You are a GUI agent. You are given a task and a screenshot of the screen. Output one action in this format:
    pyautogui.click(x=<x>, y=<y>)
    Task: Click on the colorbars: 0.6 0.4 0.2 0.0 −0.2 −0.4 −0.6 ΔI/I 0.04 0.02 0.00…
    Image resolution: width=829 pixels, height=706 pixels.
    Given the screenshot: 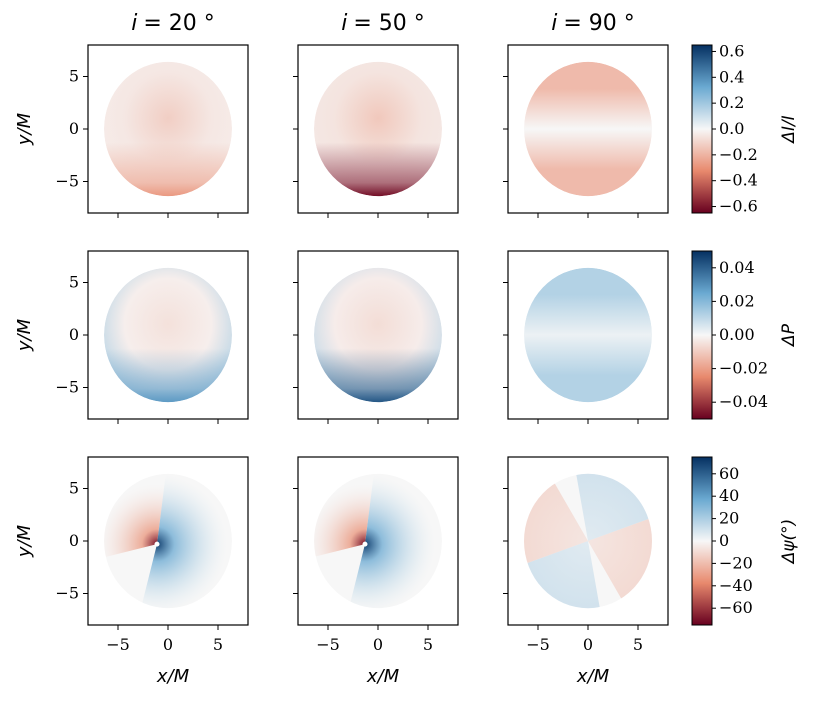 What is the action you would take?
    pyautogui.click(x=745, y=333)
    